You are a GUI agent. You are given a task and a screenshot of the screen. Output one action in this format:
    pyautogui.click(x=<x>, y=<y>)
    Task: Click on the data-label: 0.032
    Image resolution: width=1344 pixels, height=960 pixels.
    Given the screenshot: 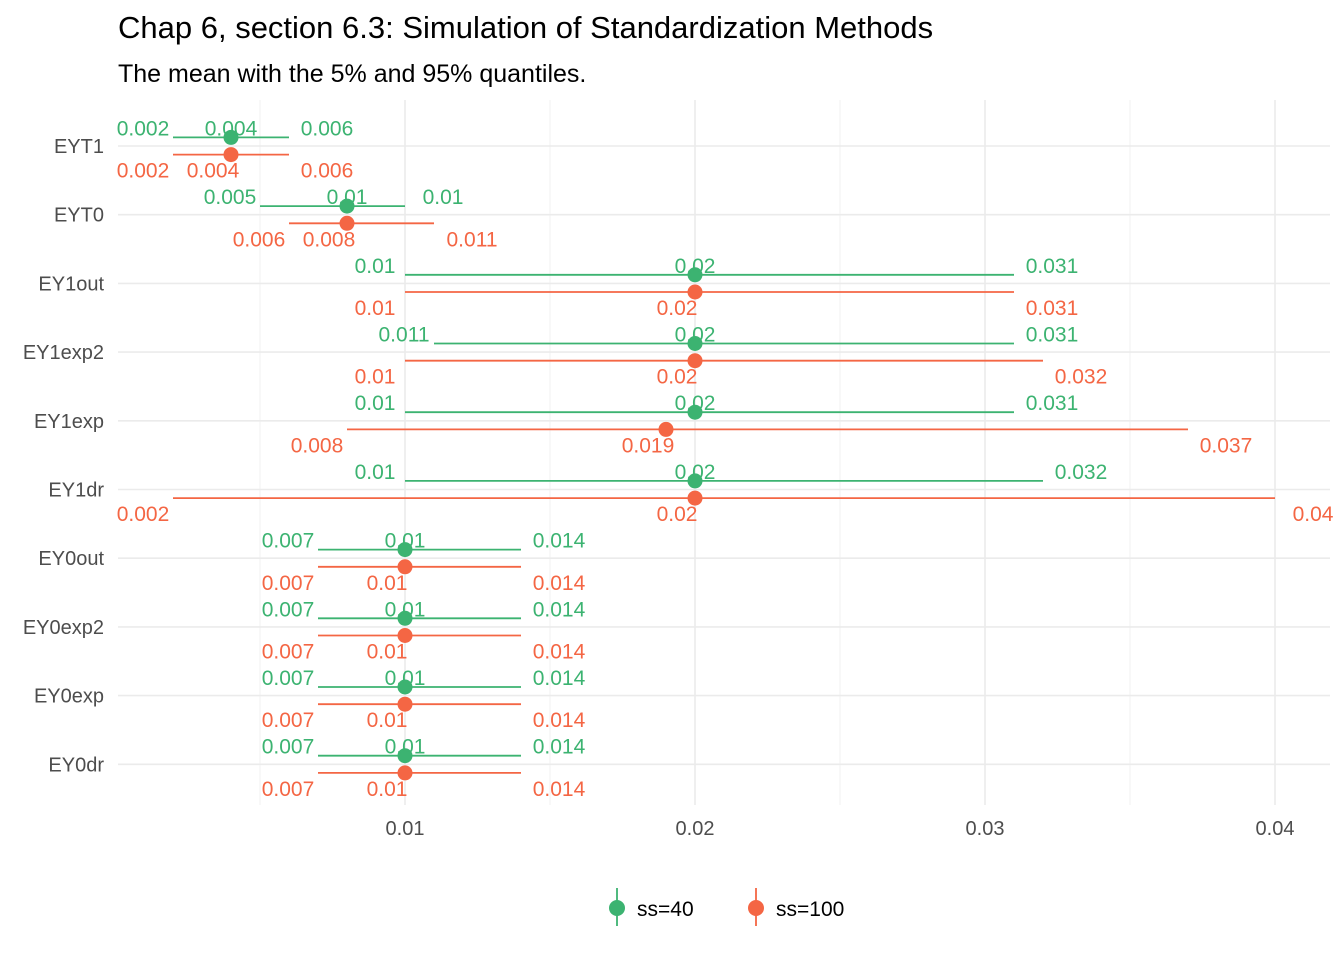 What is the action you would take?
    pyautogui.click(x=1081, y=472)
    